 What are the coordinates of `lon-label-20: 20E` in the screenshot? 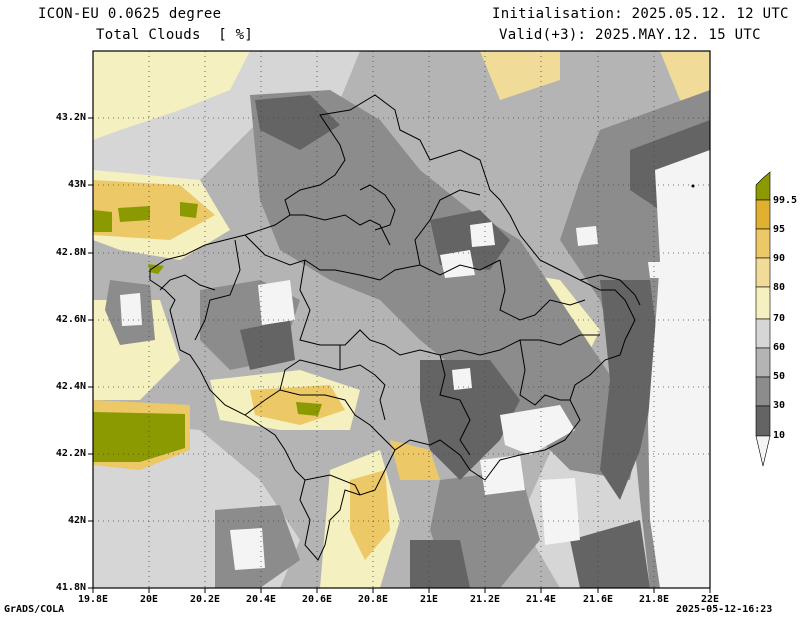 It's located at (149, 599).